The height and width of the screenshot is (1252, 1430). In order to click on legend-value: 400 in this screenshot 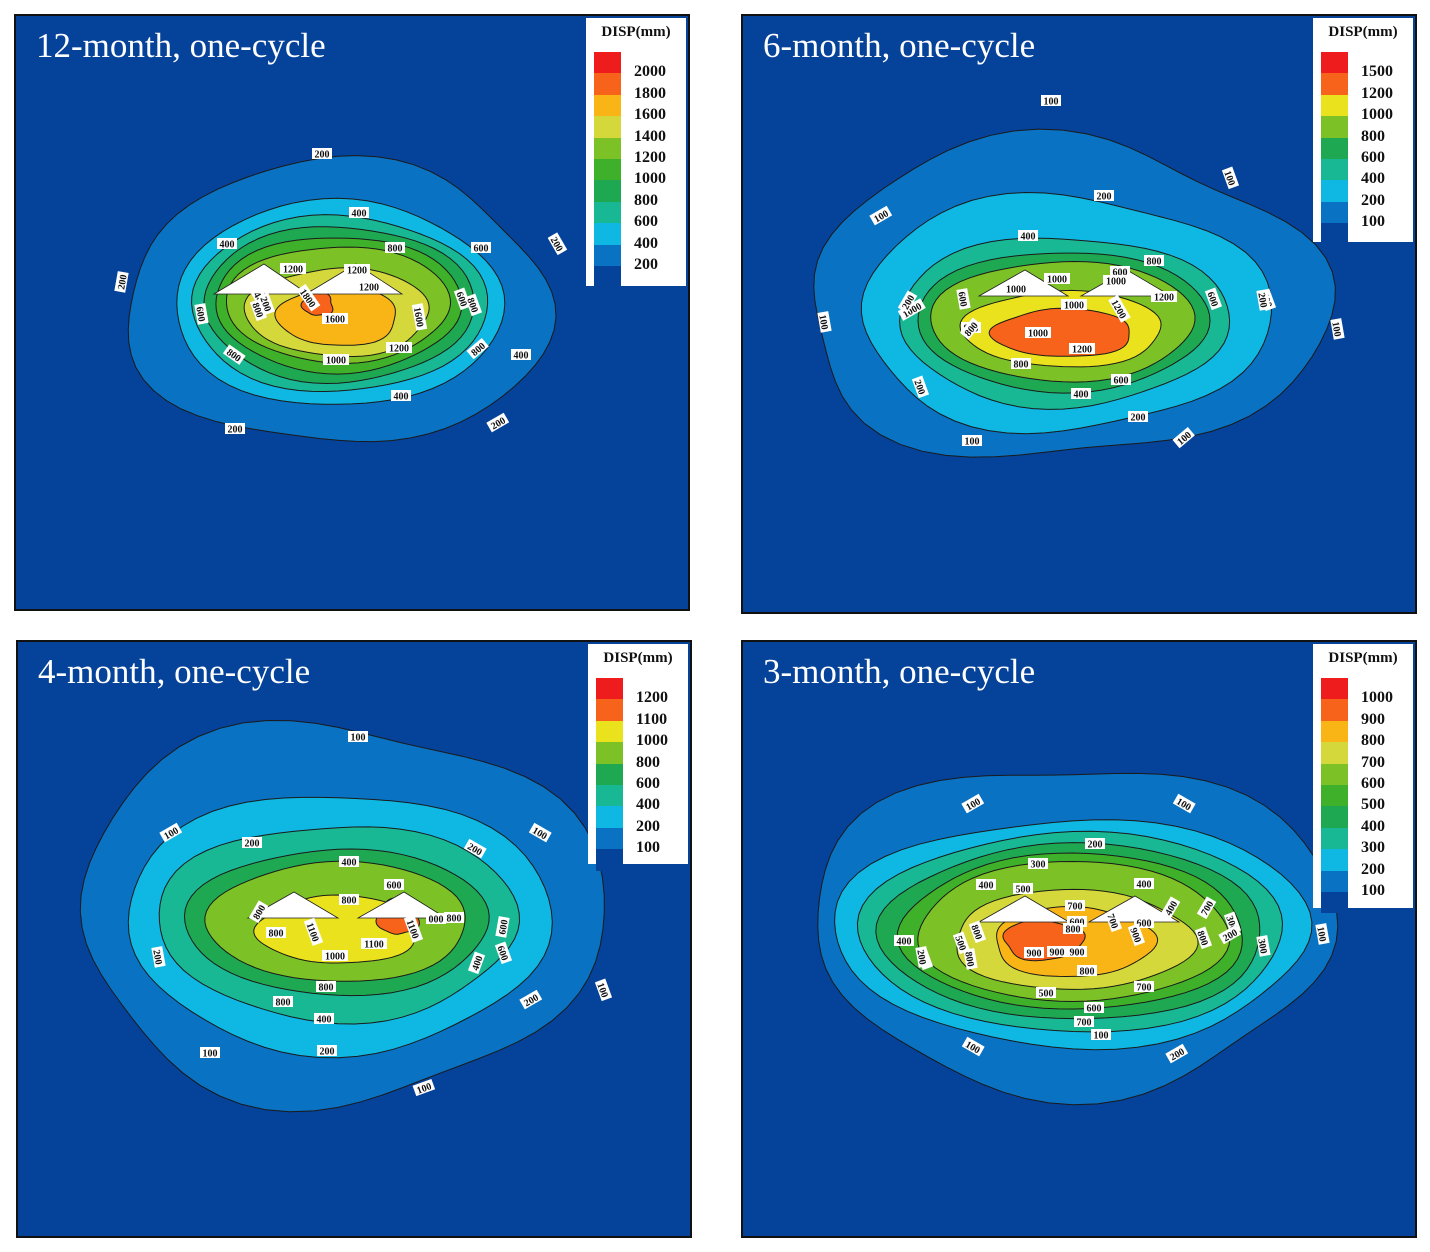, I will do `click(646, 243)`.